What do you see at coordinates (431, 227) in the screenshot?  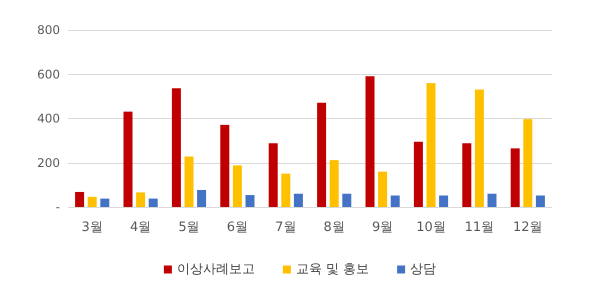 I see `x-tick-label: 10월` at bounding box center [431, 227].